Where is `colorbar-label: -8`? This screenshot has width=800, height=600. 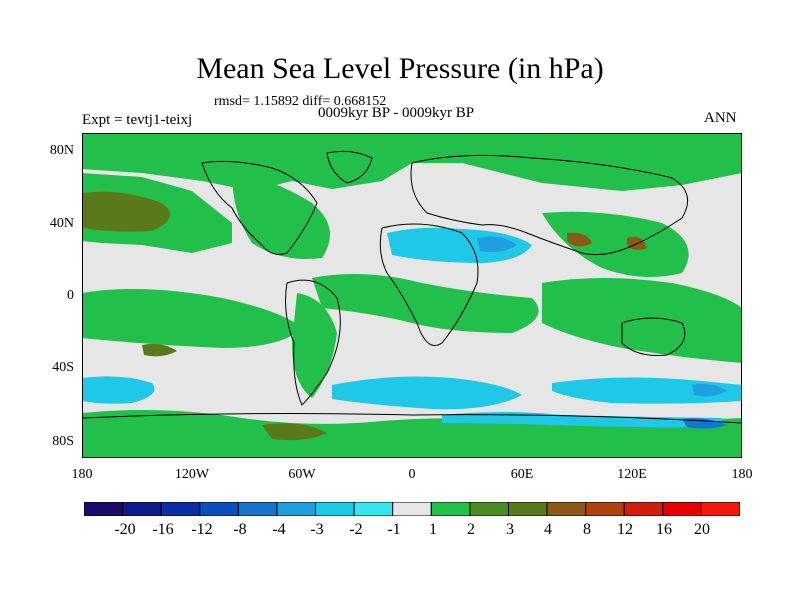
colorbar-label: -8 is located at coordinates (240, 529).